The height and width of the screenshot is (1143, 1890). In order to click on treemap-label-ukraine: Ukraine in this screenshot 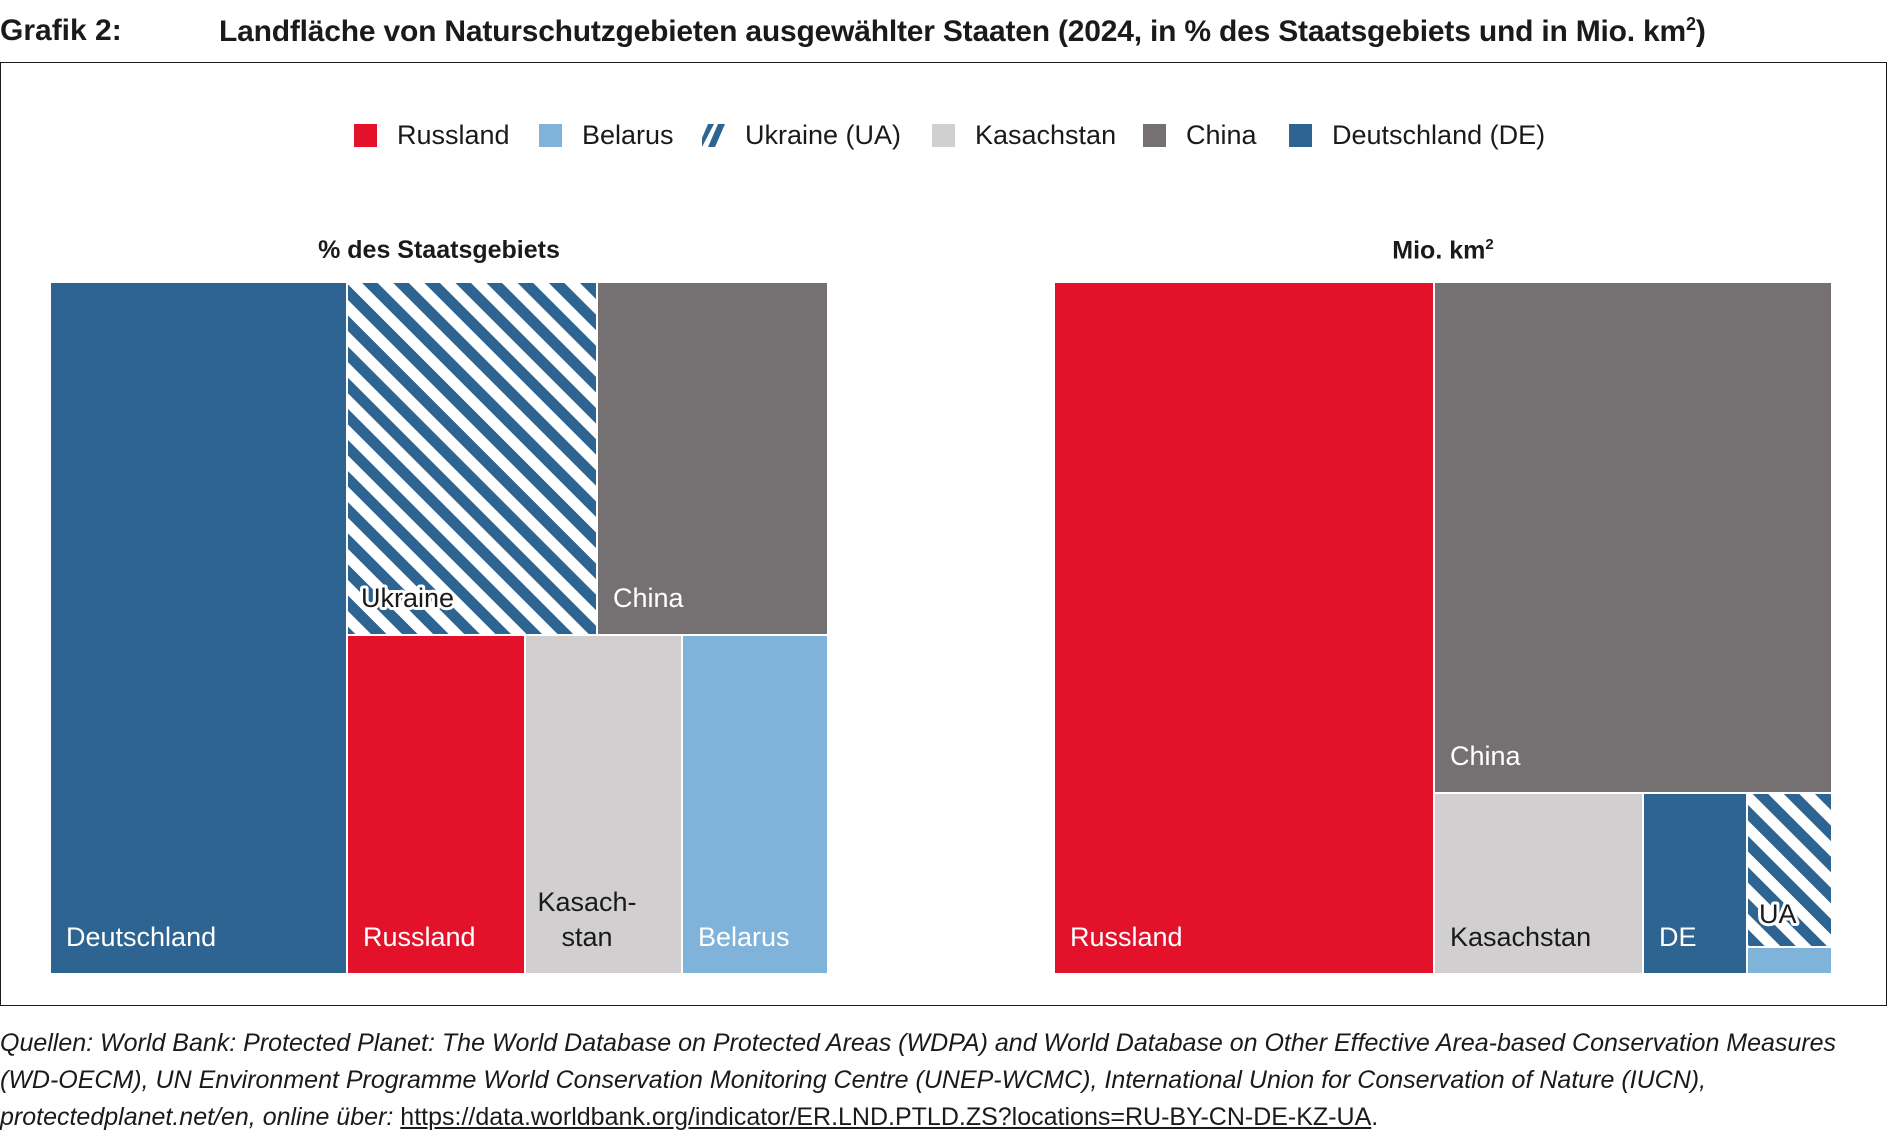, I will do `click(407, 598)`.